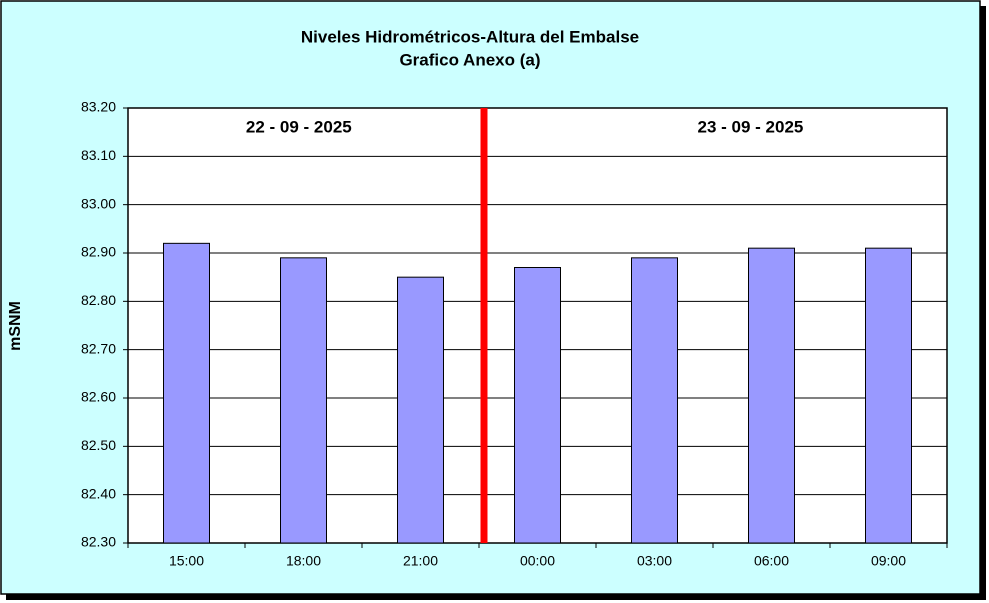 The width and height of the screenshot is (989, 603). Describe the element at coordinates (420, 561) in the screenshot. I see `x-tick-label: 21:00` at that location.